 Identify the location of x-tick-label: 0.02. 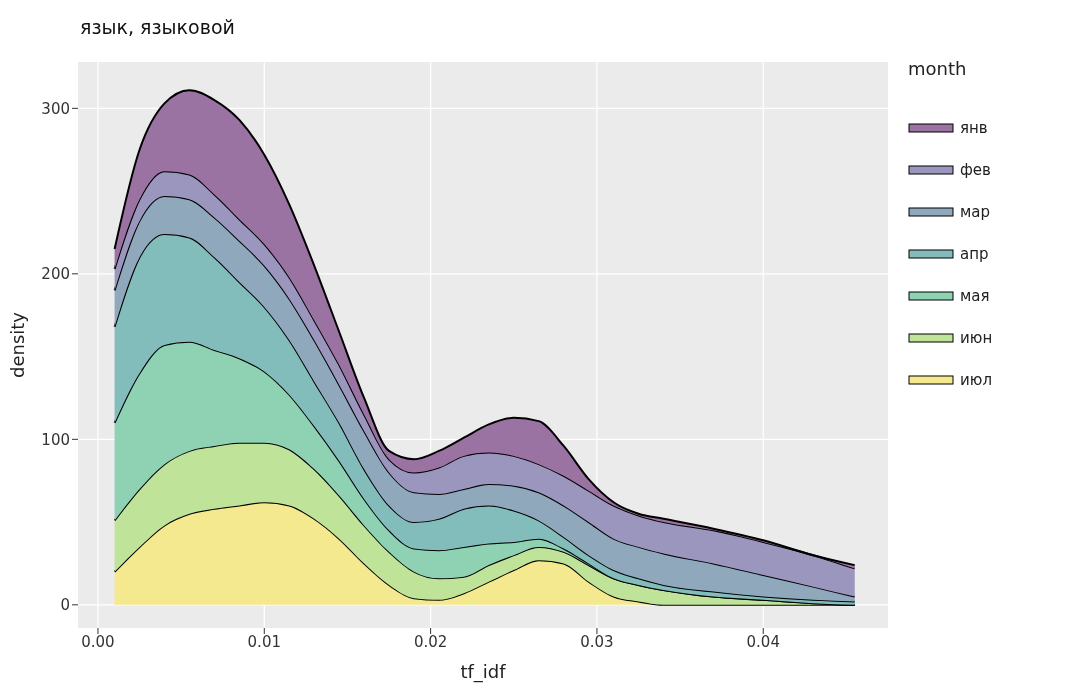
(430, 641).